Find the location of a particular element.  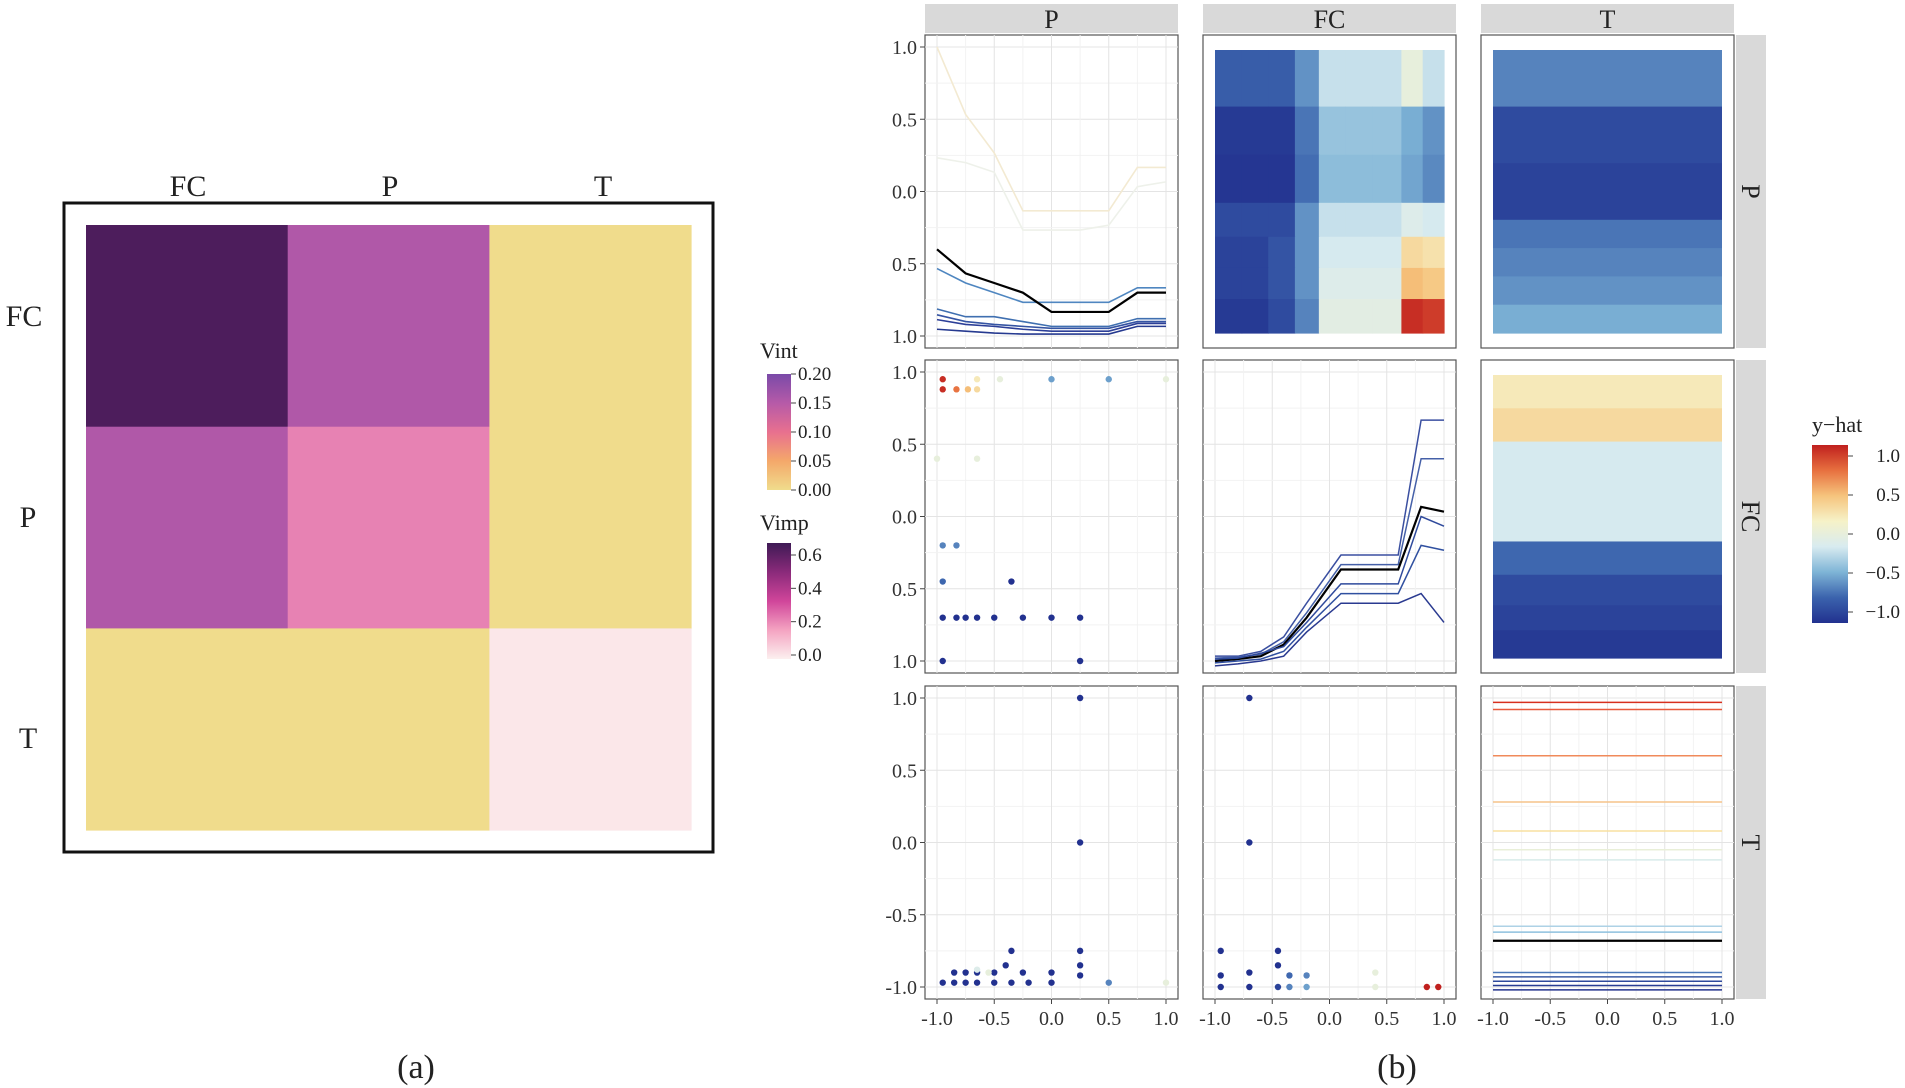

y-tick-label: 0.0 is located at coordinates (904, 518).